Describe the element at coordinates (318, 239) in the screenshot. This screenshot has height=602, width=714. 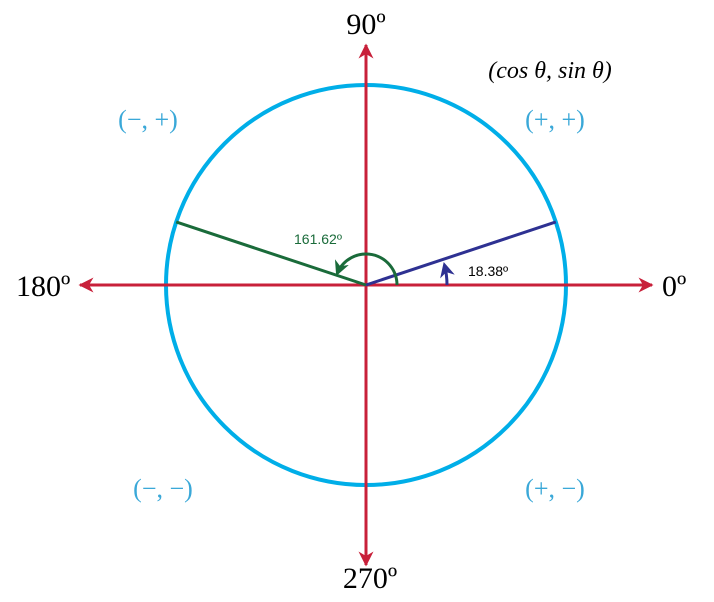
I see `terminal-angle-label: 161.62º` at that location.